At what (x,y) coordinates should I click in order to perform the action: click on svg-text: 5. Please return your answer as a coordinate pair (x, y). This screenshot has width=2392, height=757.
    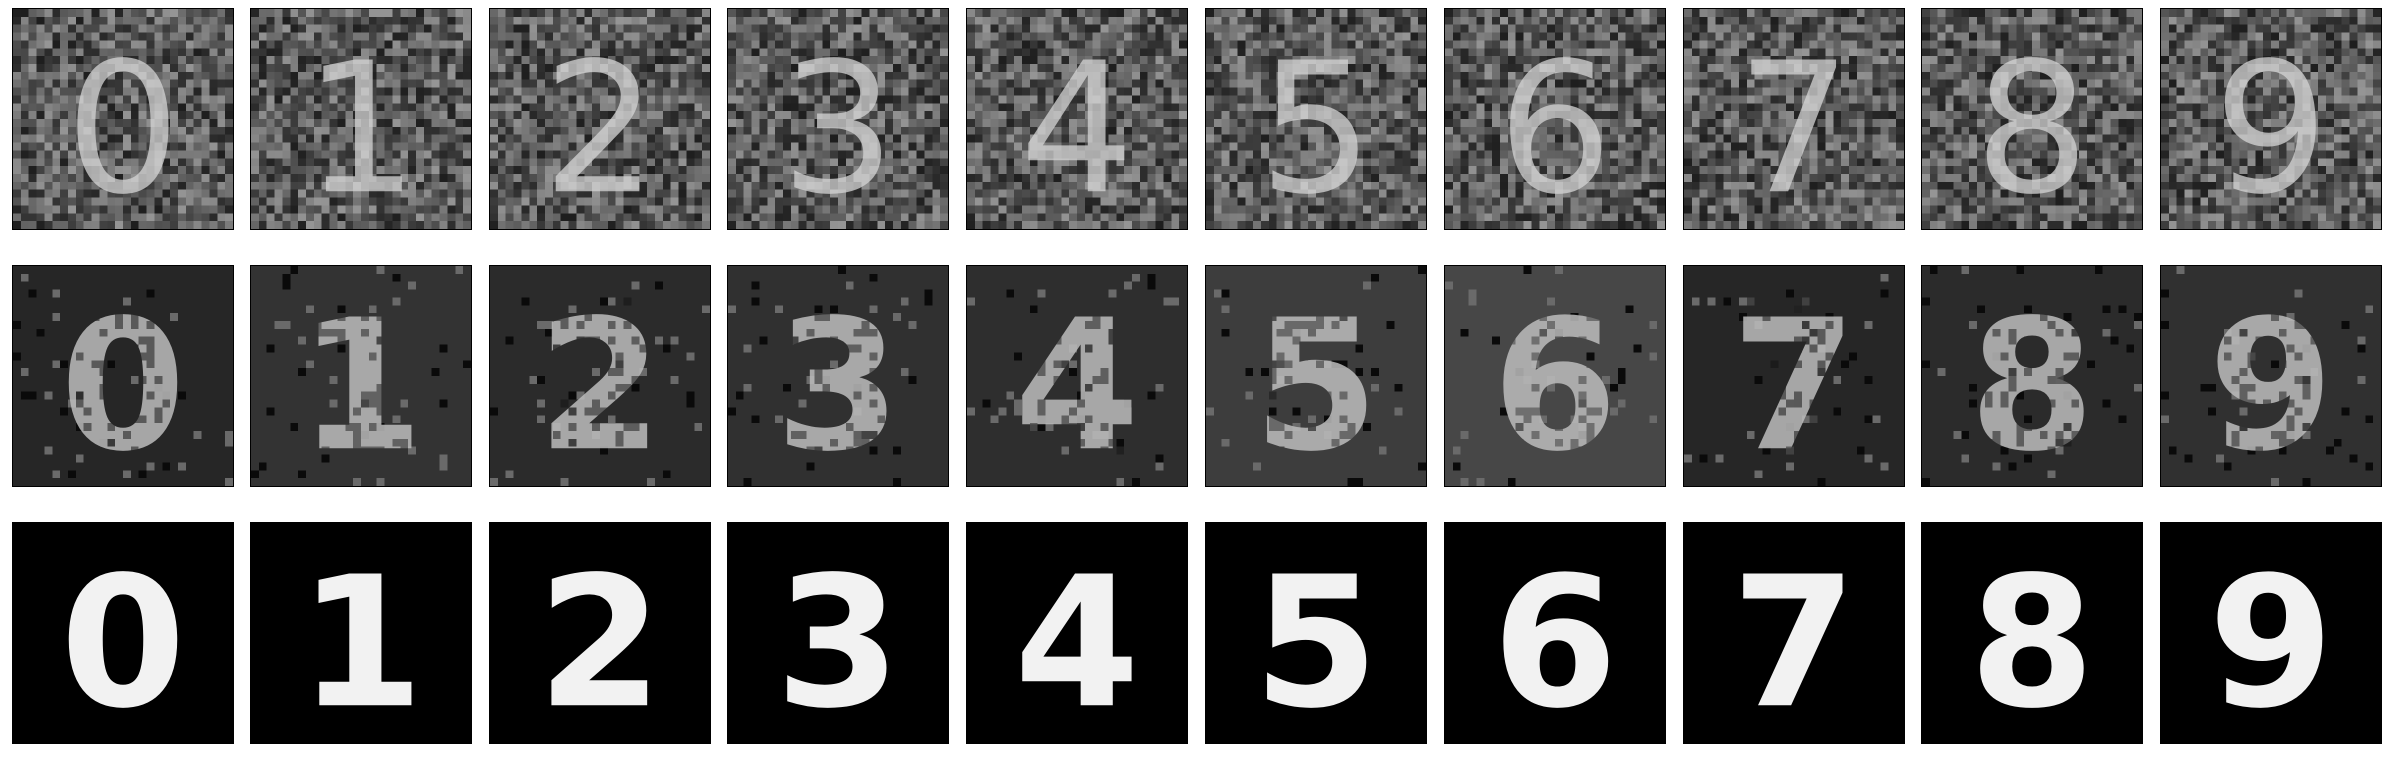
    Looking at the image, I should click on (1316, 126).